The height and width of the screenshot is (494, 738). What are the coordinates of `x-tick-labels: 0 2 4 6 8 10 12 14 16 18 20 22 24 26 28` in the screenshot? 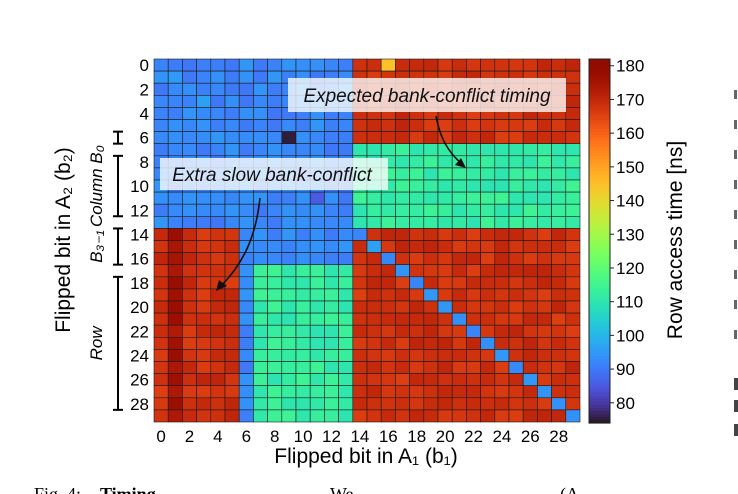 It's located at (362, 436).